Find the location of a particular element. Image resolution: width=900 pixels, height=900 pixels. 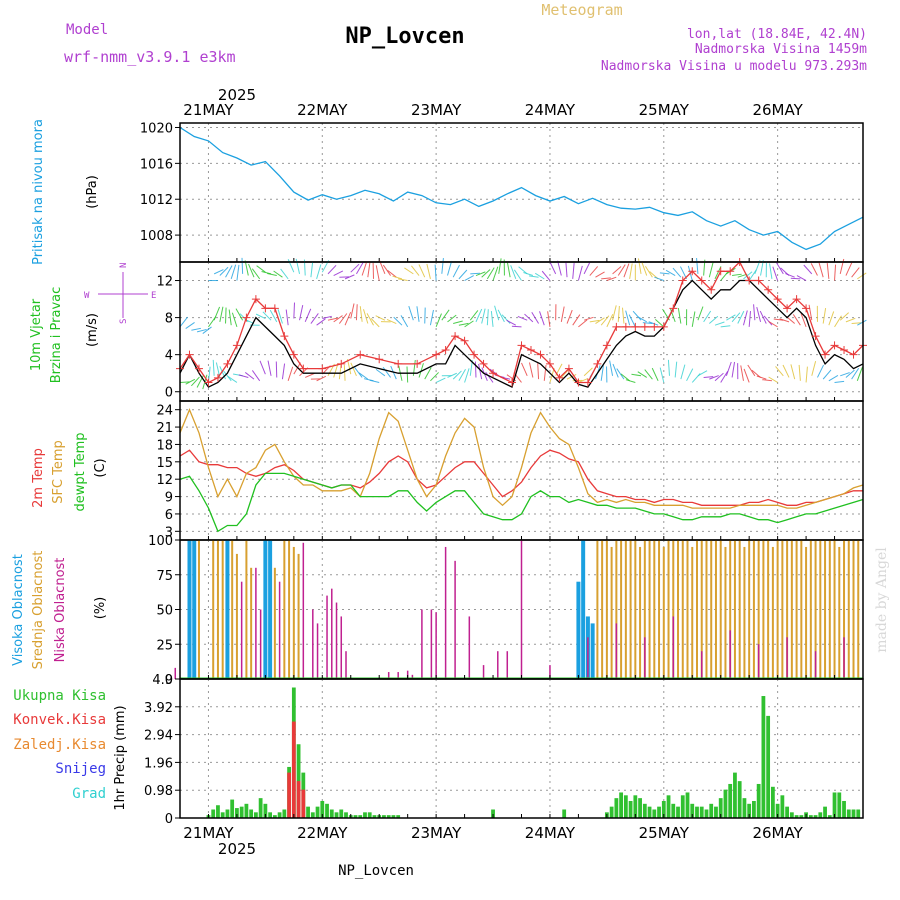

compass-rose: N S W E is located at coordinates (120, 293).